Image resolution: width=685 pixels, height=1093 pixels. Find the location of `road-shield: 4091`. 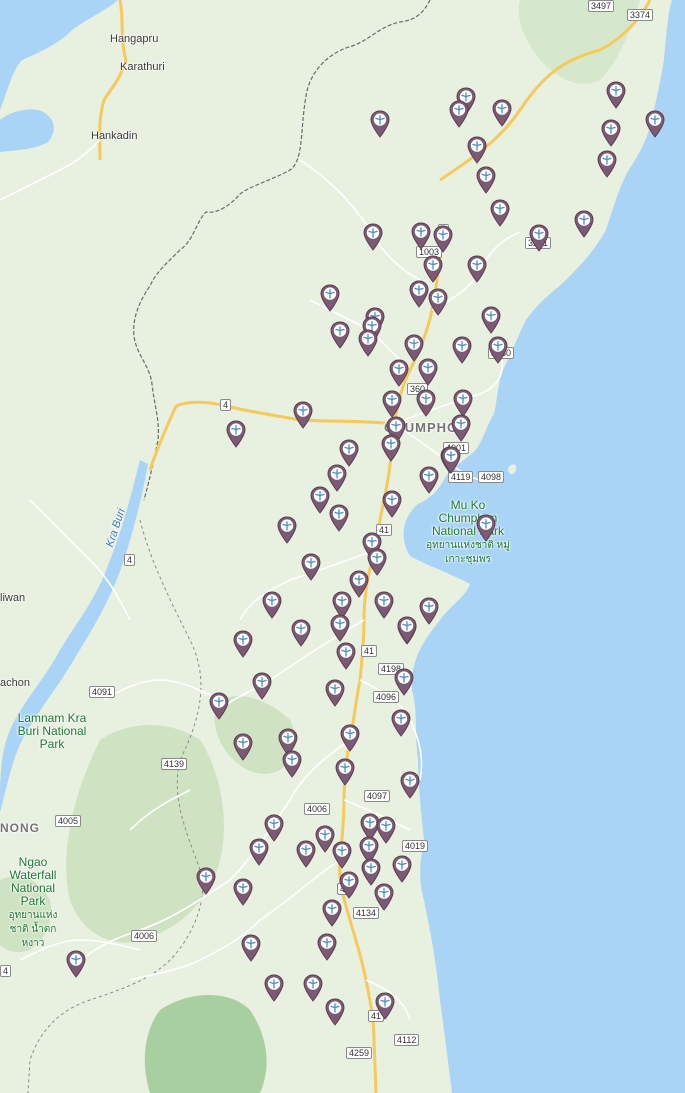

road-shield: 4091 is located at coordinates (102, 692).